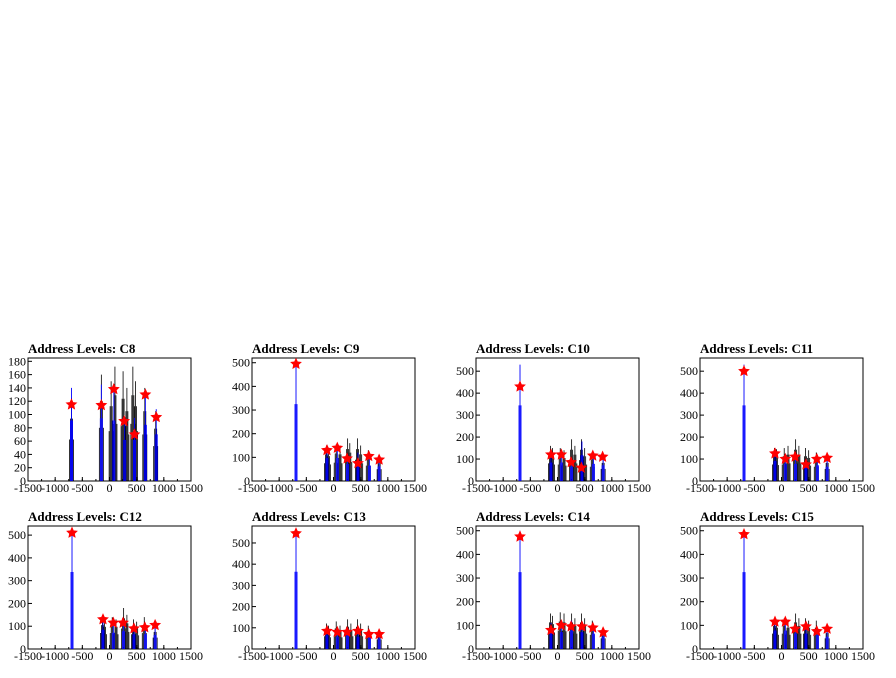 The height and width of the screenshot is (678, 896). Describe the element at coordinates (533, 516) in the screenshot. I see `chart-title: Address Levels: C14` at that location.